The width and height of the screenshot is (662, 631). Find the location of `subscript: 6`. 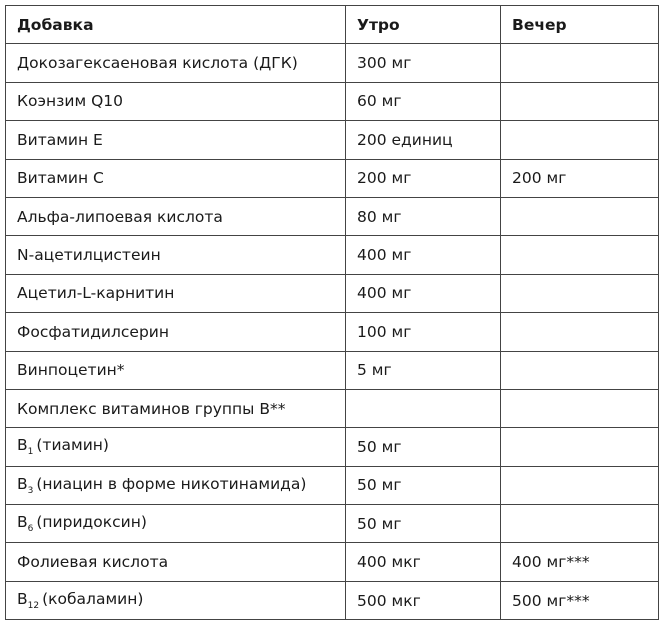

subscript: 6 is located at coordinates (30, 529).